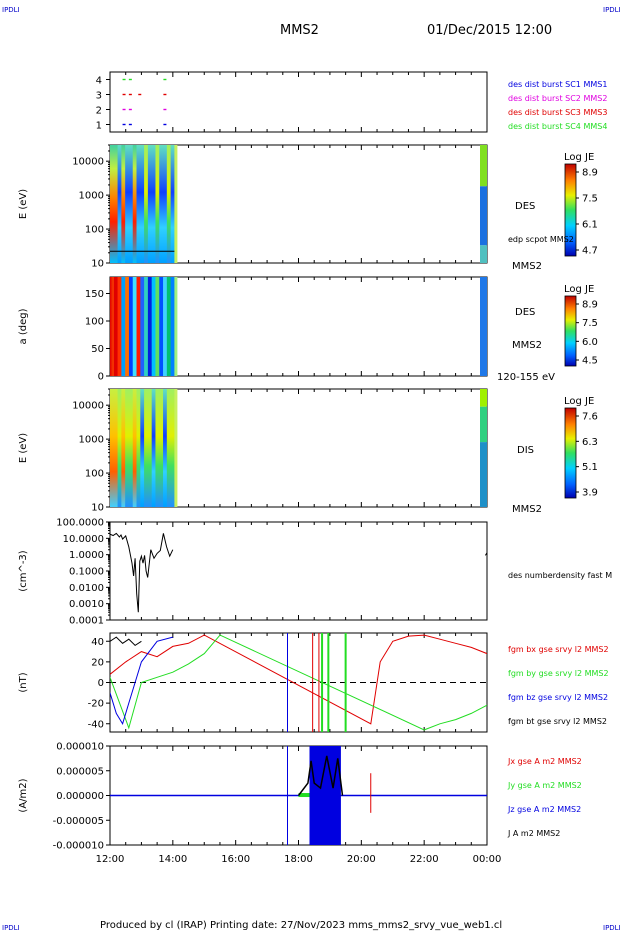 Image resolution: width=630 pixels, height=934 pixels. Describe the element at coordinates (590, 493) in the screenshot. I see `dis-energy-colorbar-label: 3.9` at that location.